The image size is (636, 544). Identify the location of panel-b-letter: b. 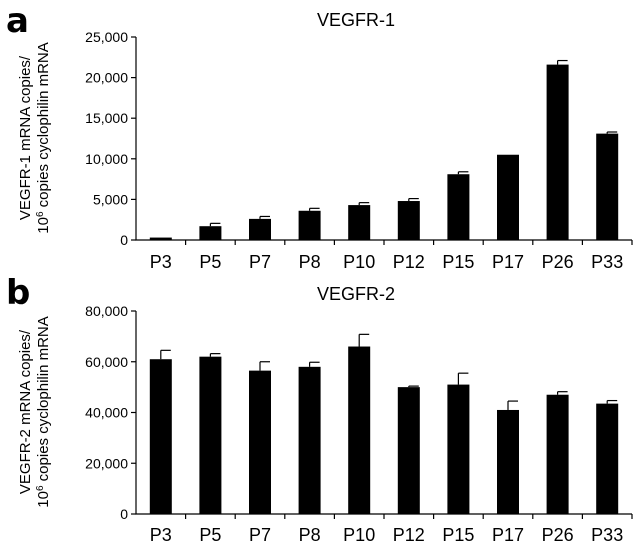
(18, 293).